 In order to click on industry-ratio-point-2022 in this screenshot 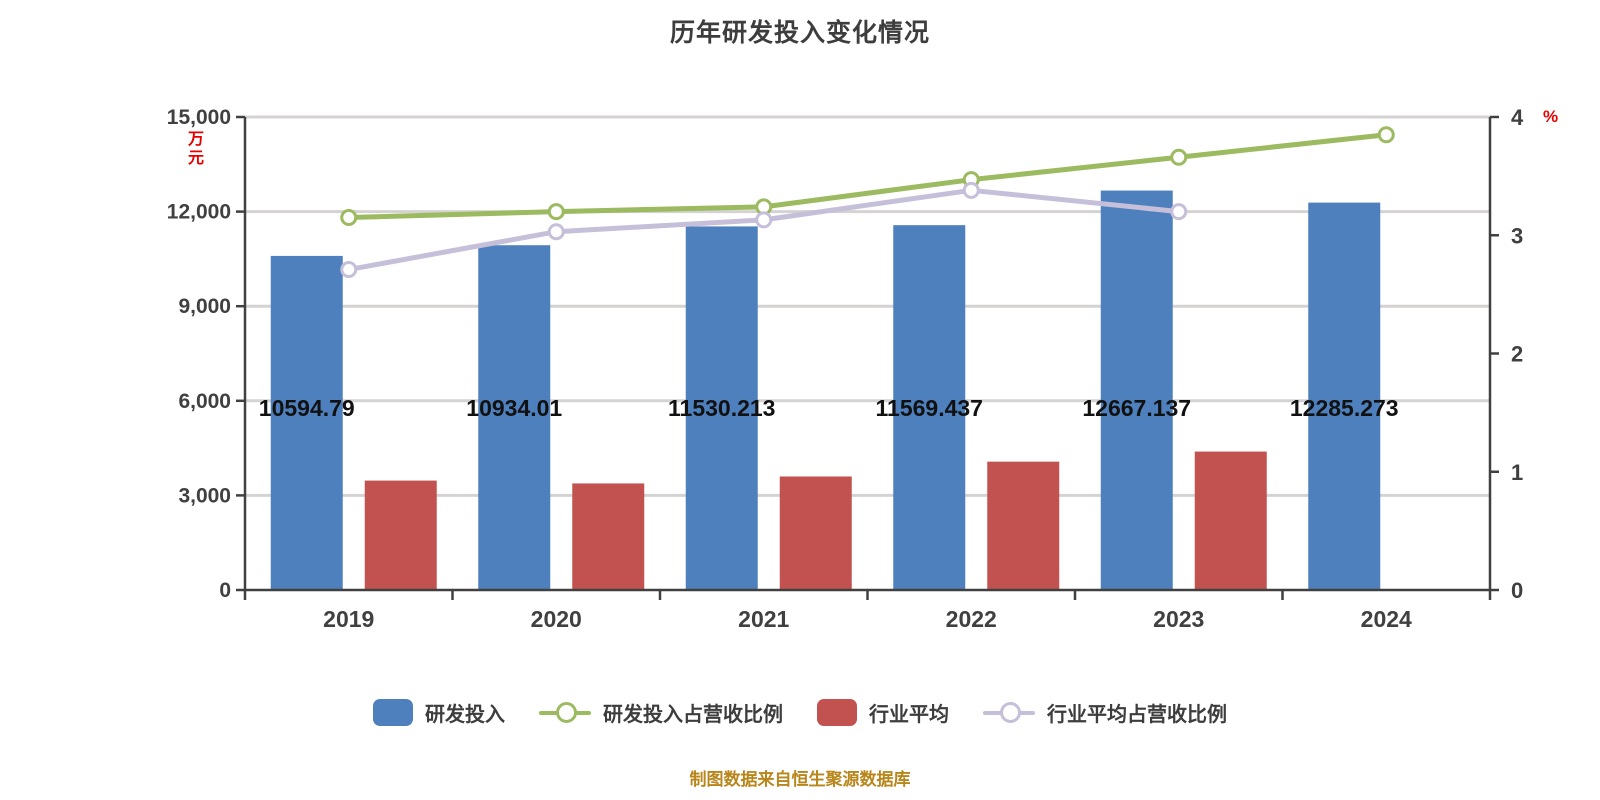, I will do `click(971, 190)`.